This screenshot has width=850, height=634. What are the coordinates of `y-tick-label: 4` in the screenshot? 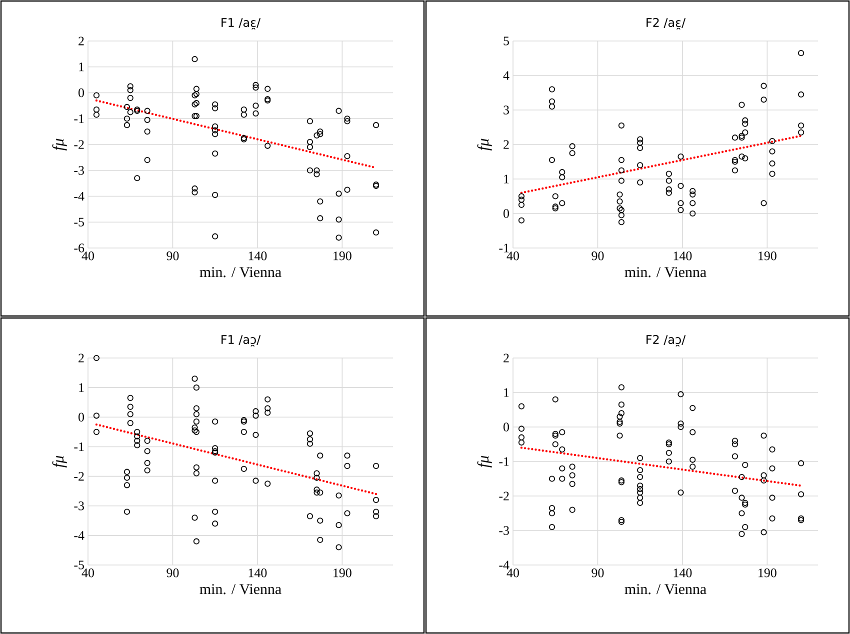 It's located at (506, 75).